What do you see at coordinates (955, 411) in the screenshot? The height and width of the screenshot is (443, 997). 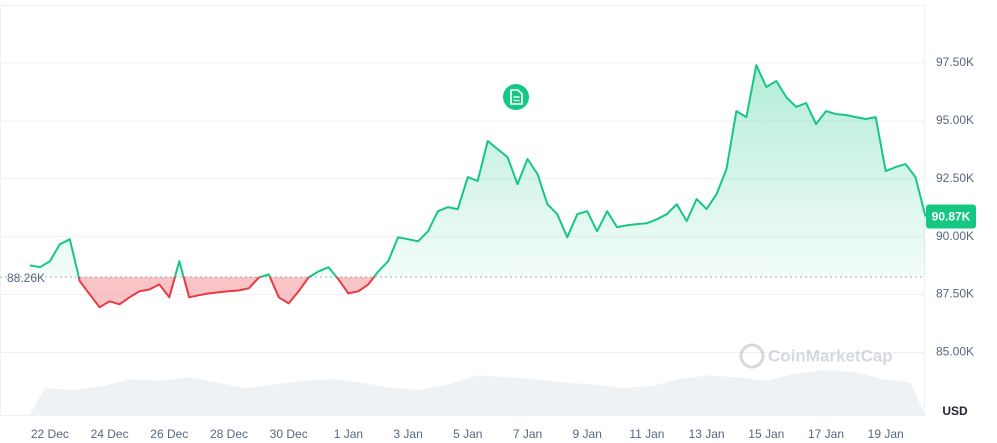 I see `currency-label: USD` at bounding box center [955, 411].